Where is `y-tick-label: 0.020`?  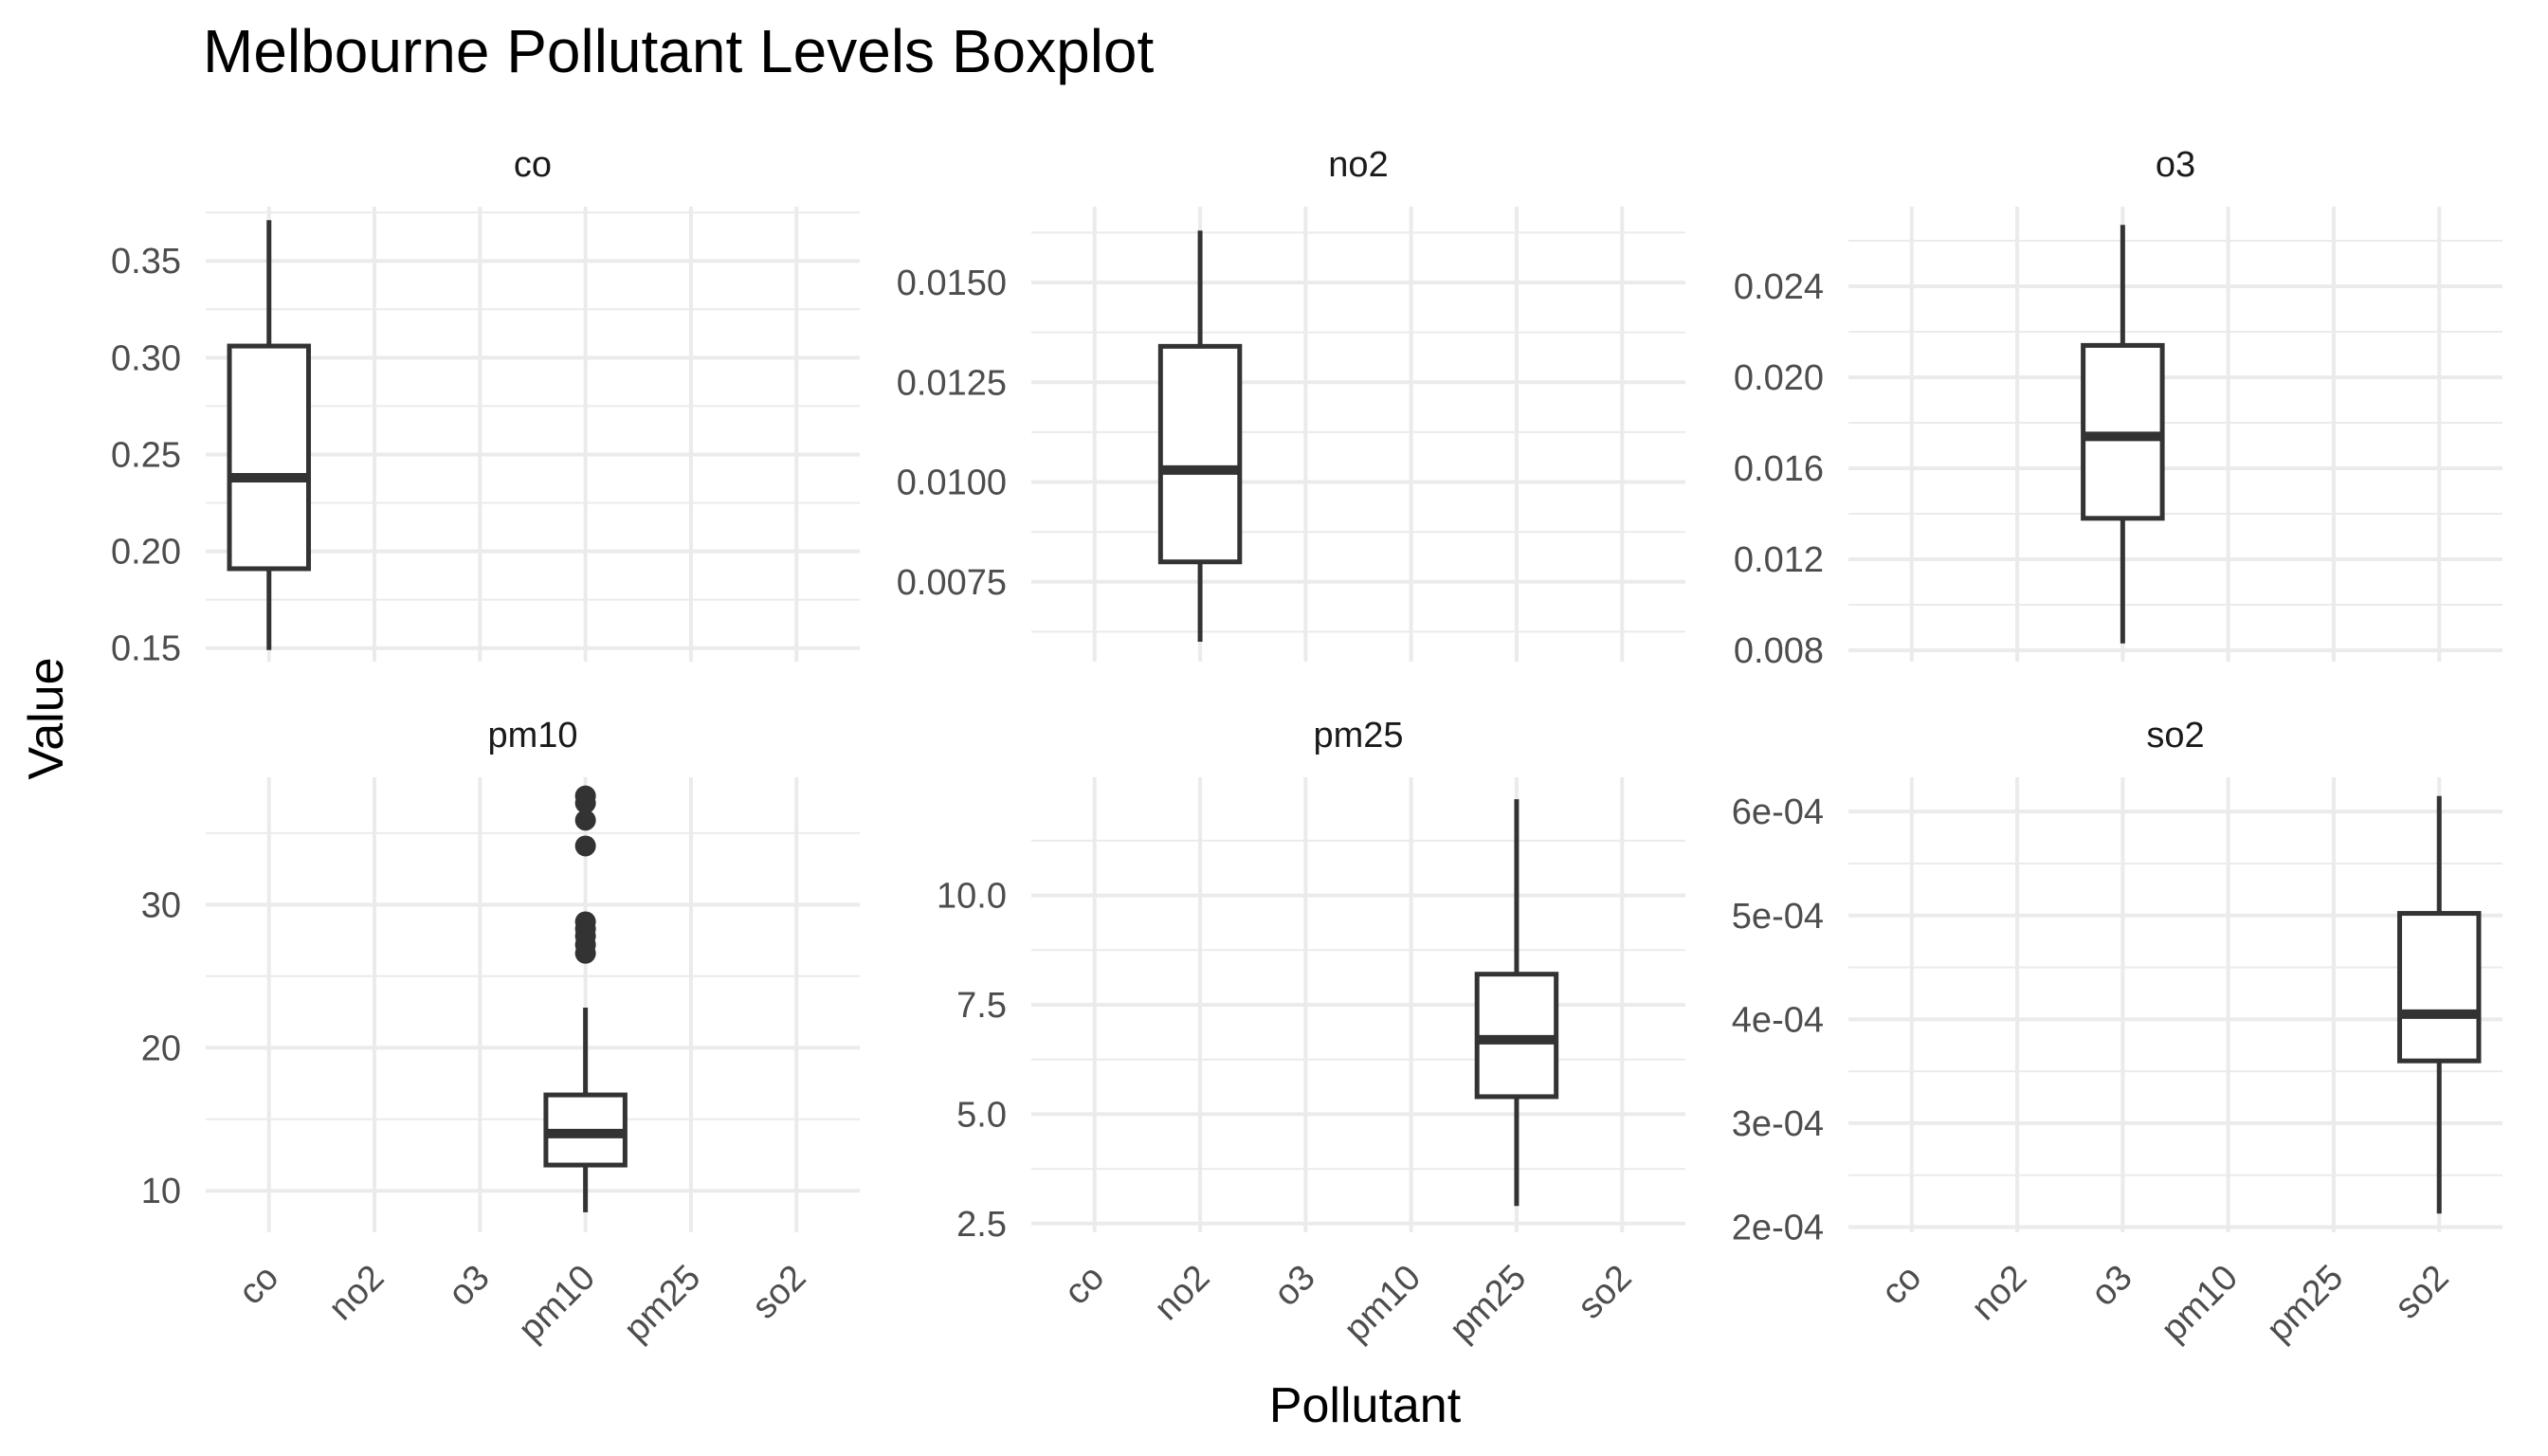 y-tick-label: 0.020 is located at coordinates (1779, 378).